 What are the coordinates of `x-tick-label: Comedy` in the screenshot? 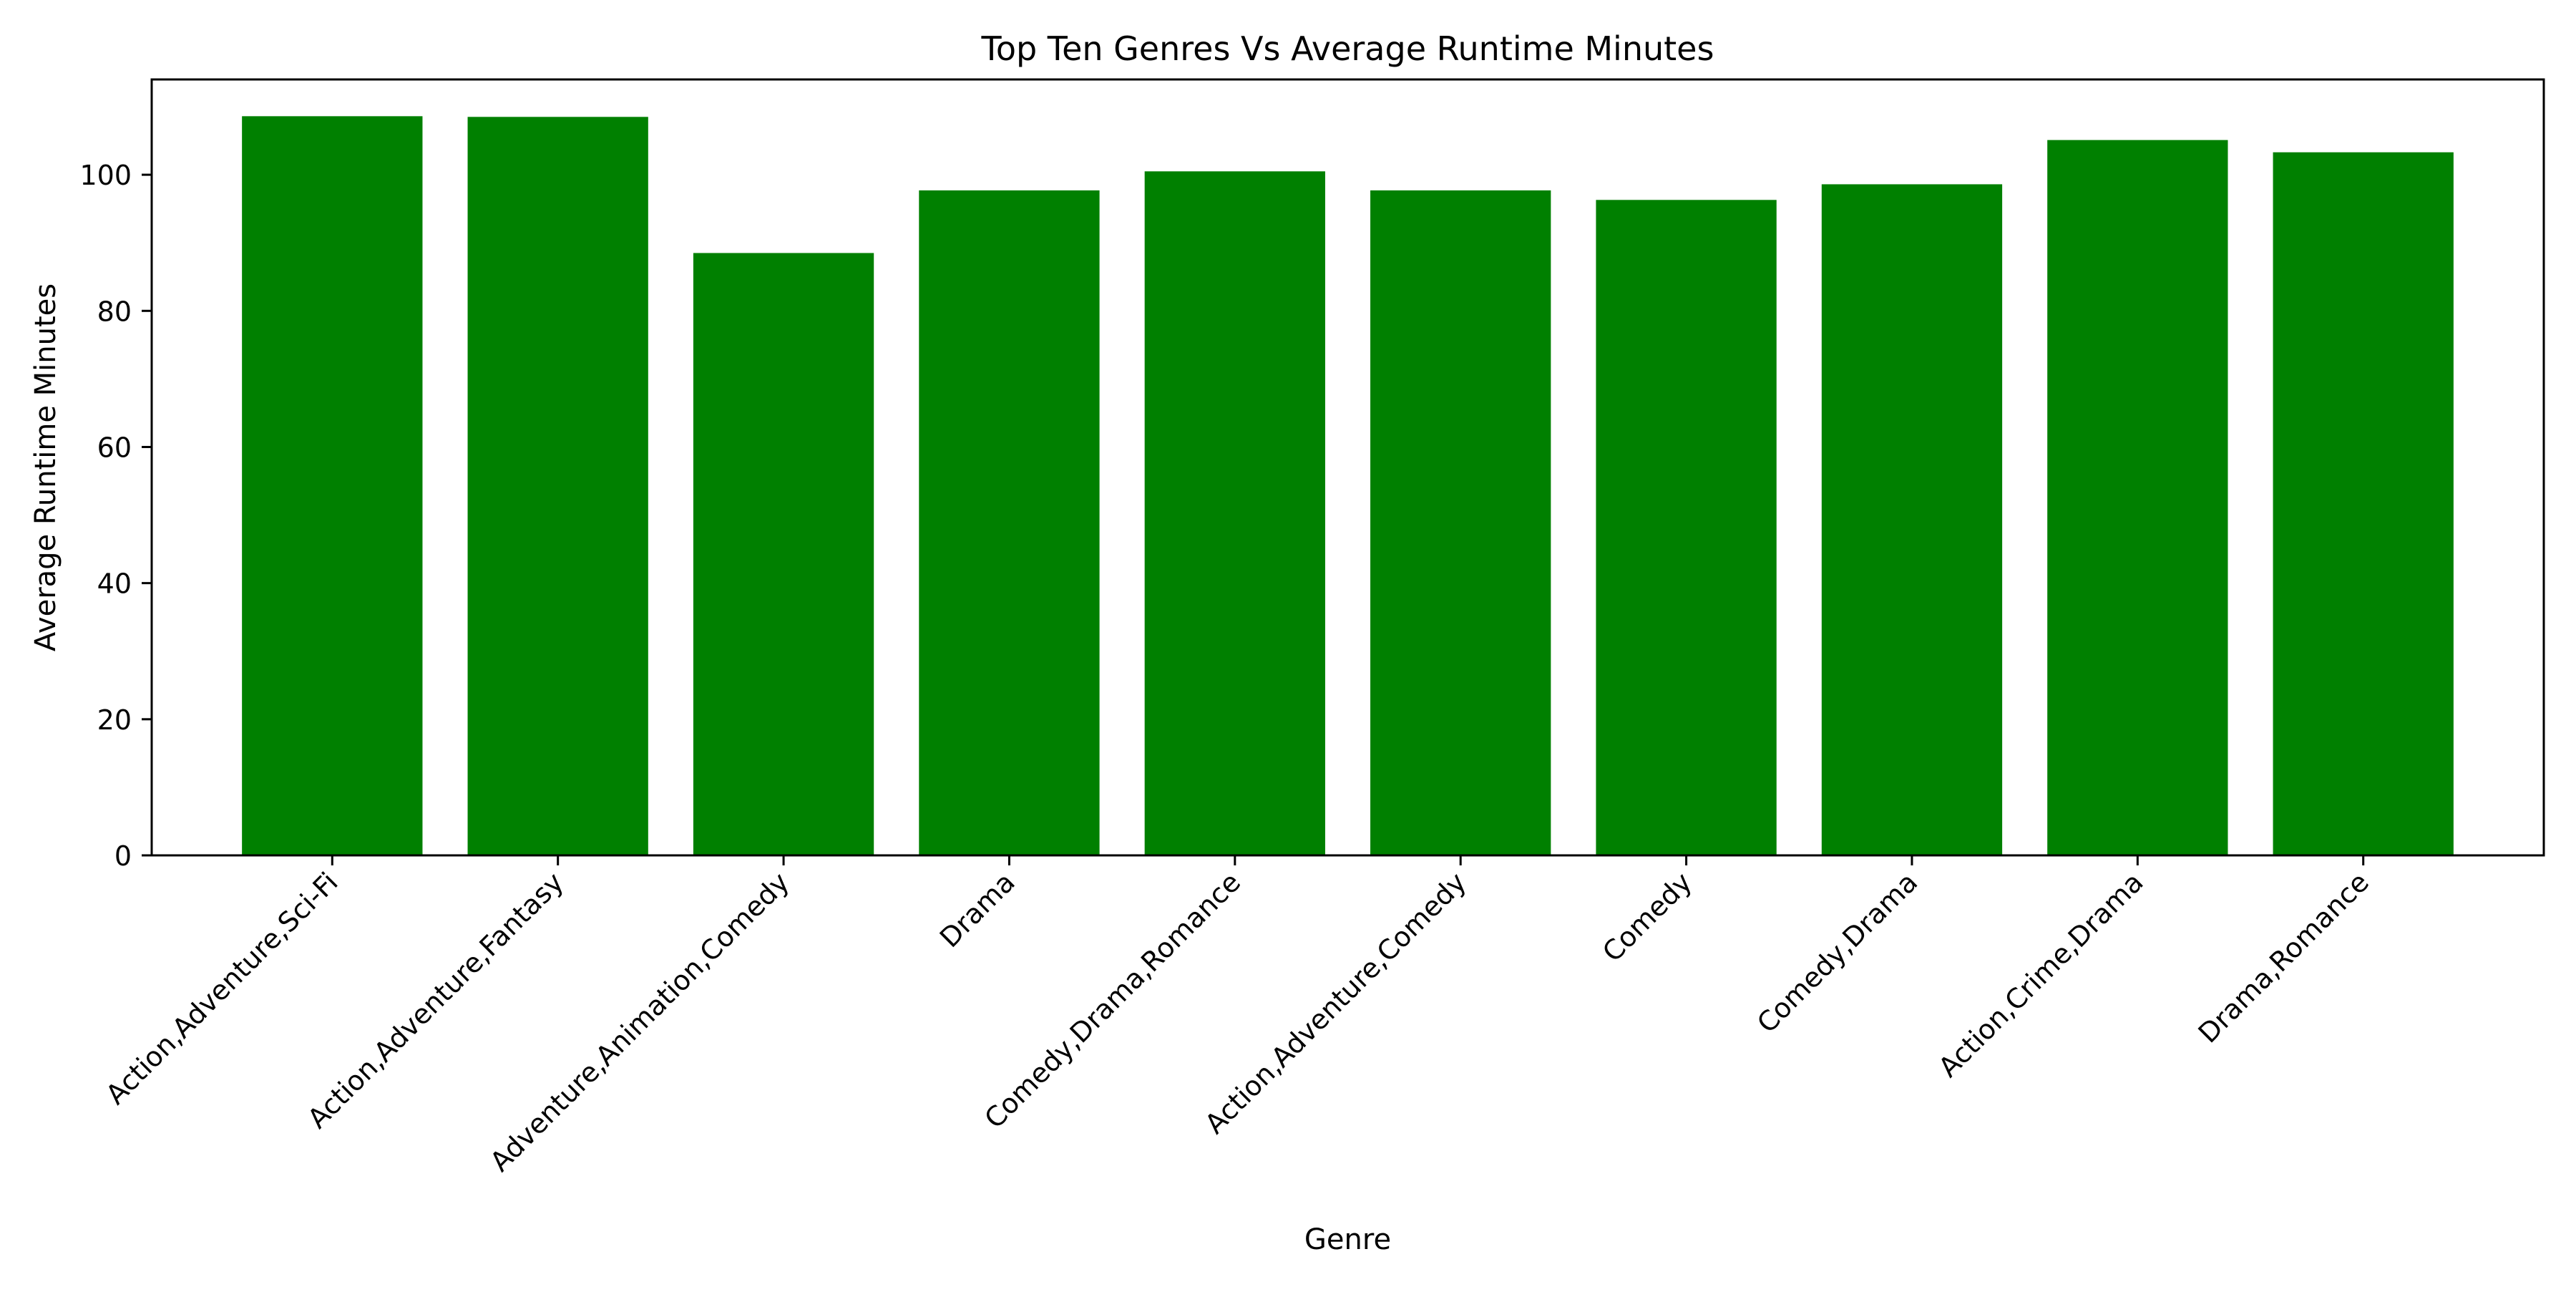 It's located at (1647, 917).